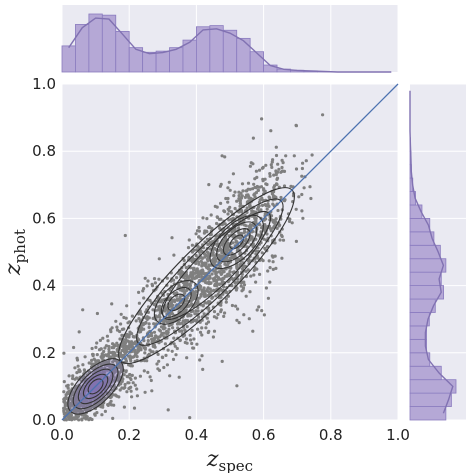 This screenshot has height=473, width=470. What do you see at coordinates (15, 252) in the screenshot?
I see `y-axis-label: zphot` at bounding box center [15, 252].